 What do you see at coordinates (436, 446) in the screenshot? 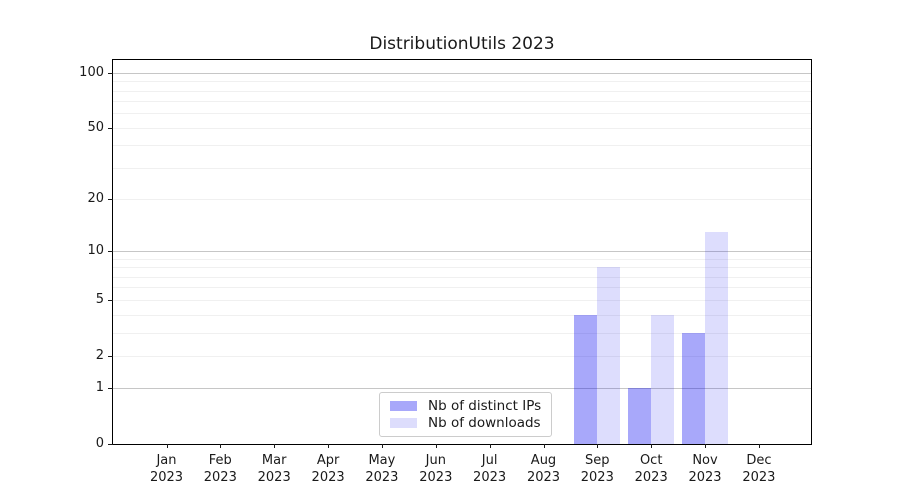
I see `x-tick-jun` at bounding box center [436, 446].